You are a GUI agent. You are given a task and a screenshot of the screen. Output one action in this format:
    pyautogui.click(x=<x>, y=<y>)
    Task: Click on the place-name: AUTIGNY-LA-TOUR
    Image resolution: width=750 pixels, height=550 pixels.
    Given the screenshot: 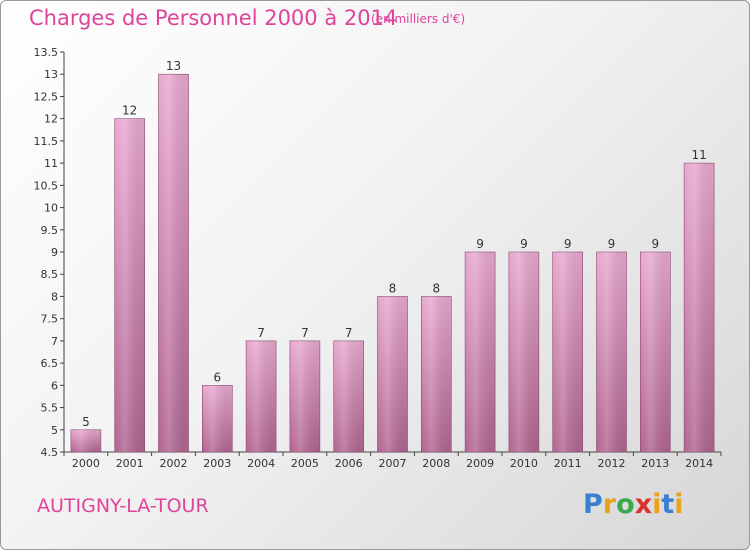 What is the action you would take?
    pyautogui.click(x=123, y=506)
    